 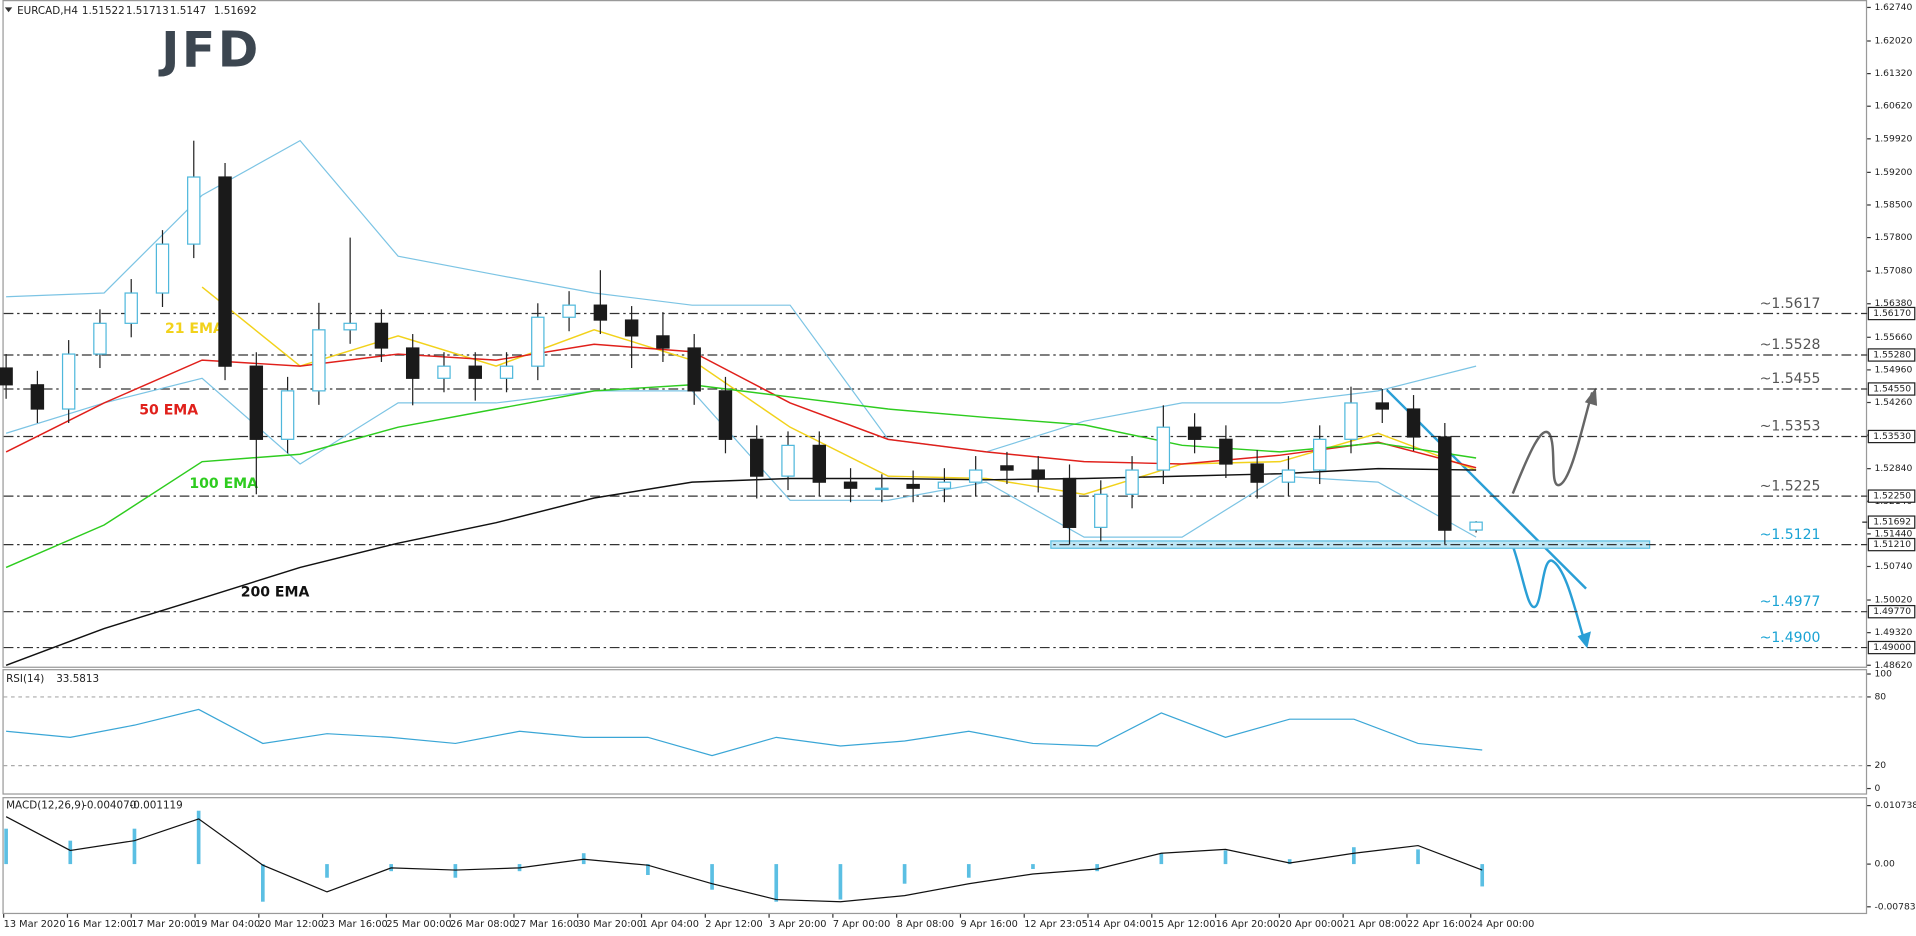 I want to click on y-tick-label: 1.51440, so click(x=1893, y=534).